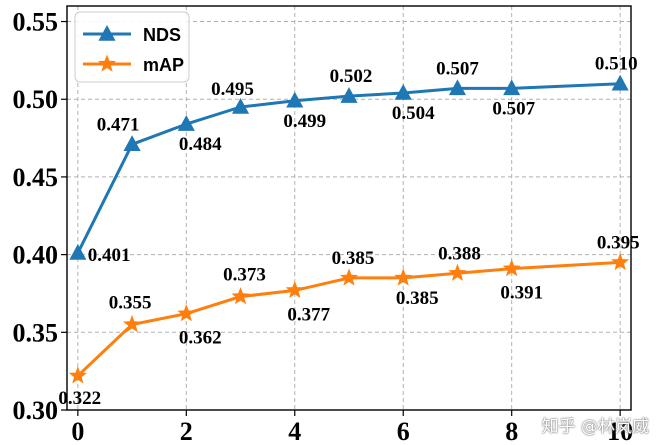  I want to click on x-tick-label: 6, so click(403, 431).